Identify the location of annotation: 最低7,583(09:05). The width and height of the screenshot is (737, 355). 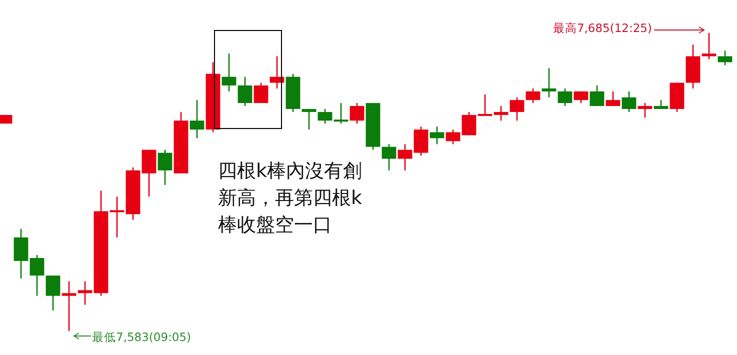
(142, 337).